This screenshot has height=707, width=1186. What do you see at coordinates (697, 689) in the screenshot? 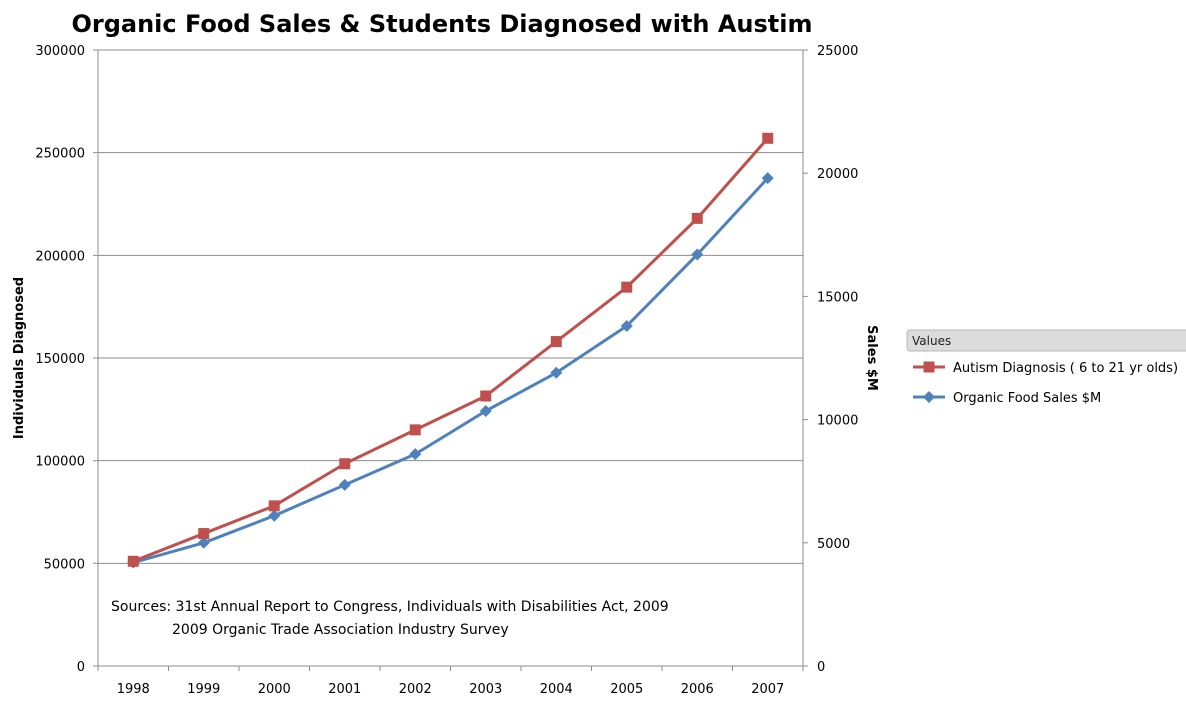
I see `x-tick-label: 2006` at bounding box center [697, 689].